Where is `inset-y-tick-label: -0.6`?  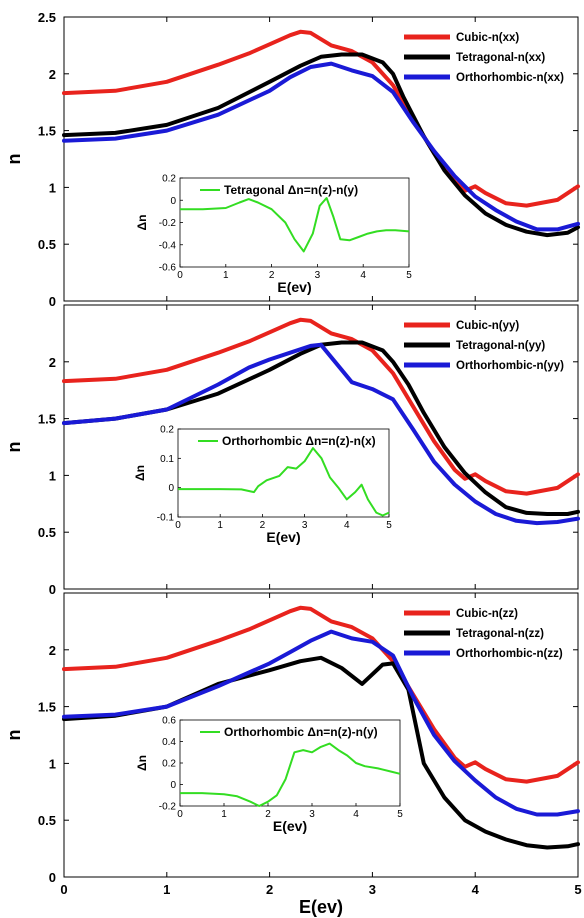 inset-y-tick-label: -0.6 is located at coordinates (168, 268).